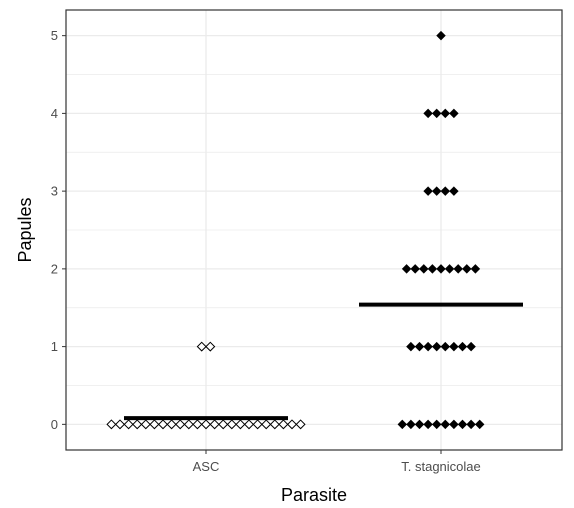 This screenshot has height=508, width=574. What do you see at coordinates (54, 191) in the screenshot?
I see `y-tick-label: 3` at bounding box center [54, 191].